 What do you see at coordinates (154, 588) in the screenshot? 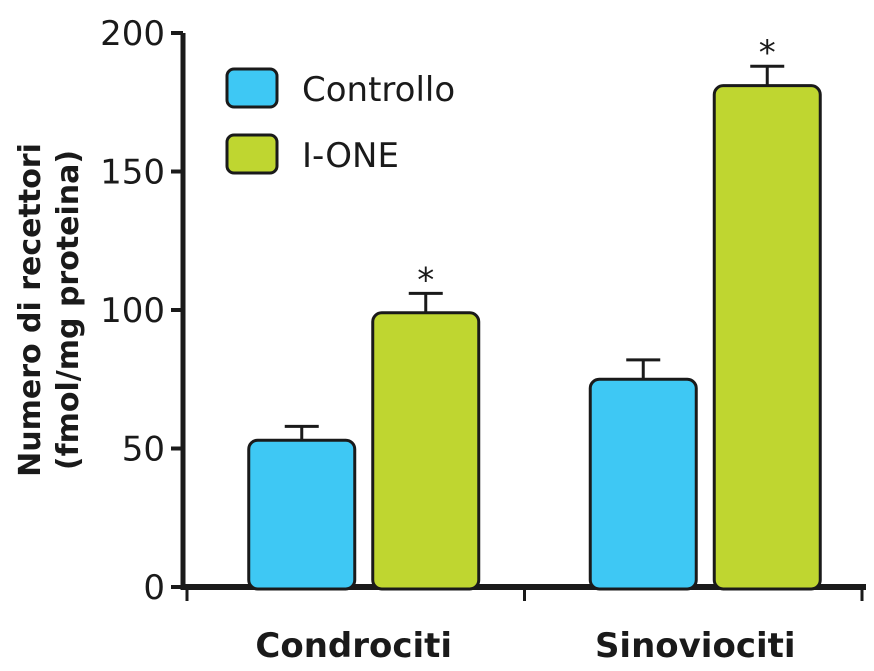
I see `y-tick-label-0: 0` at bounding box center [154, 588].